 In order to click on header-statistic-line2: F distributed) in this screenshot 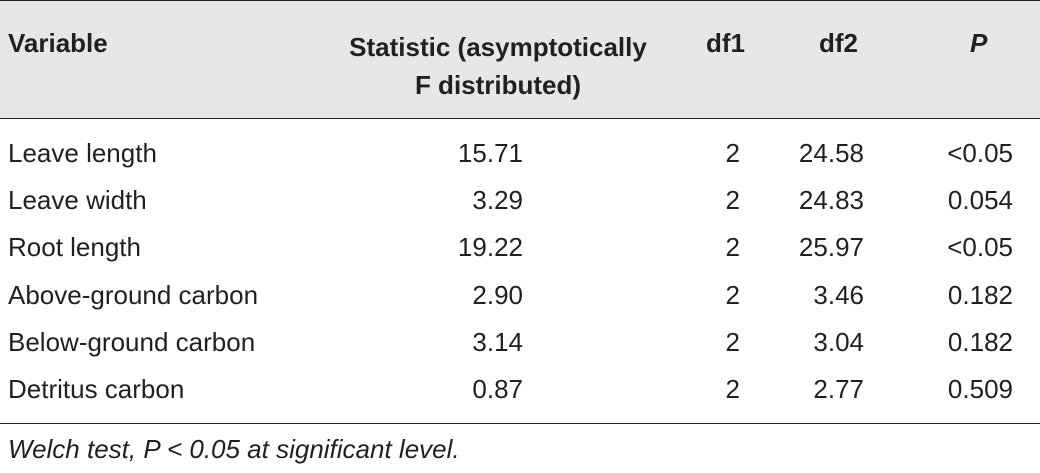, I will do `click(498, 85)`.